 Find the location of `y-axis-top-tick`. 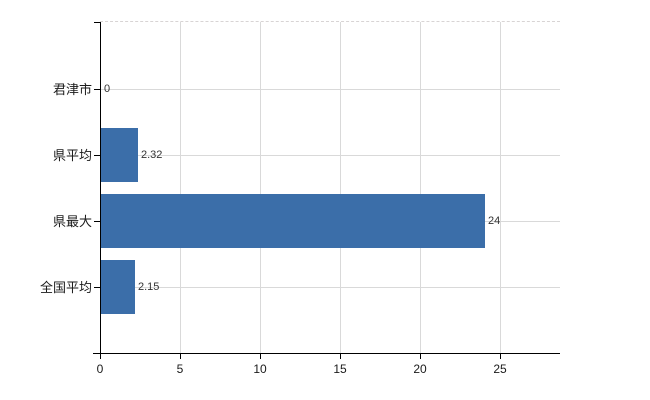

y-axis-top-tick is located at coordinates (97, 22).